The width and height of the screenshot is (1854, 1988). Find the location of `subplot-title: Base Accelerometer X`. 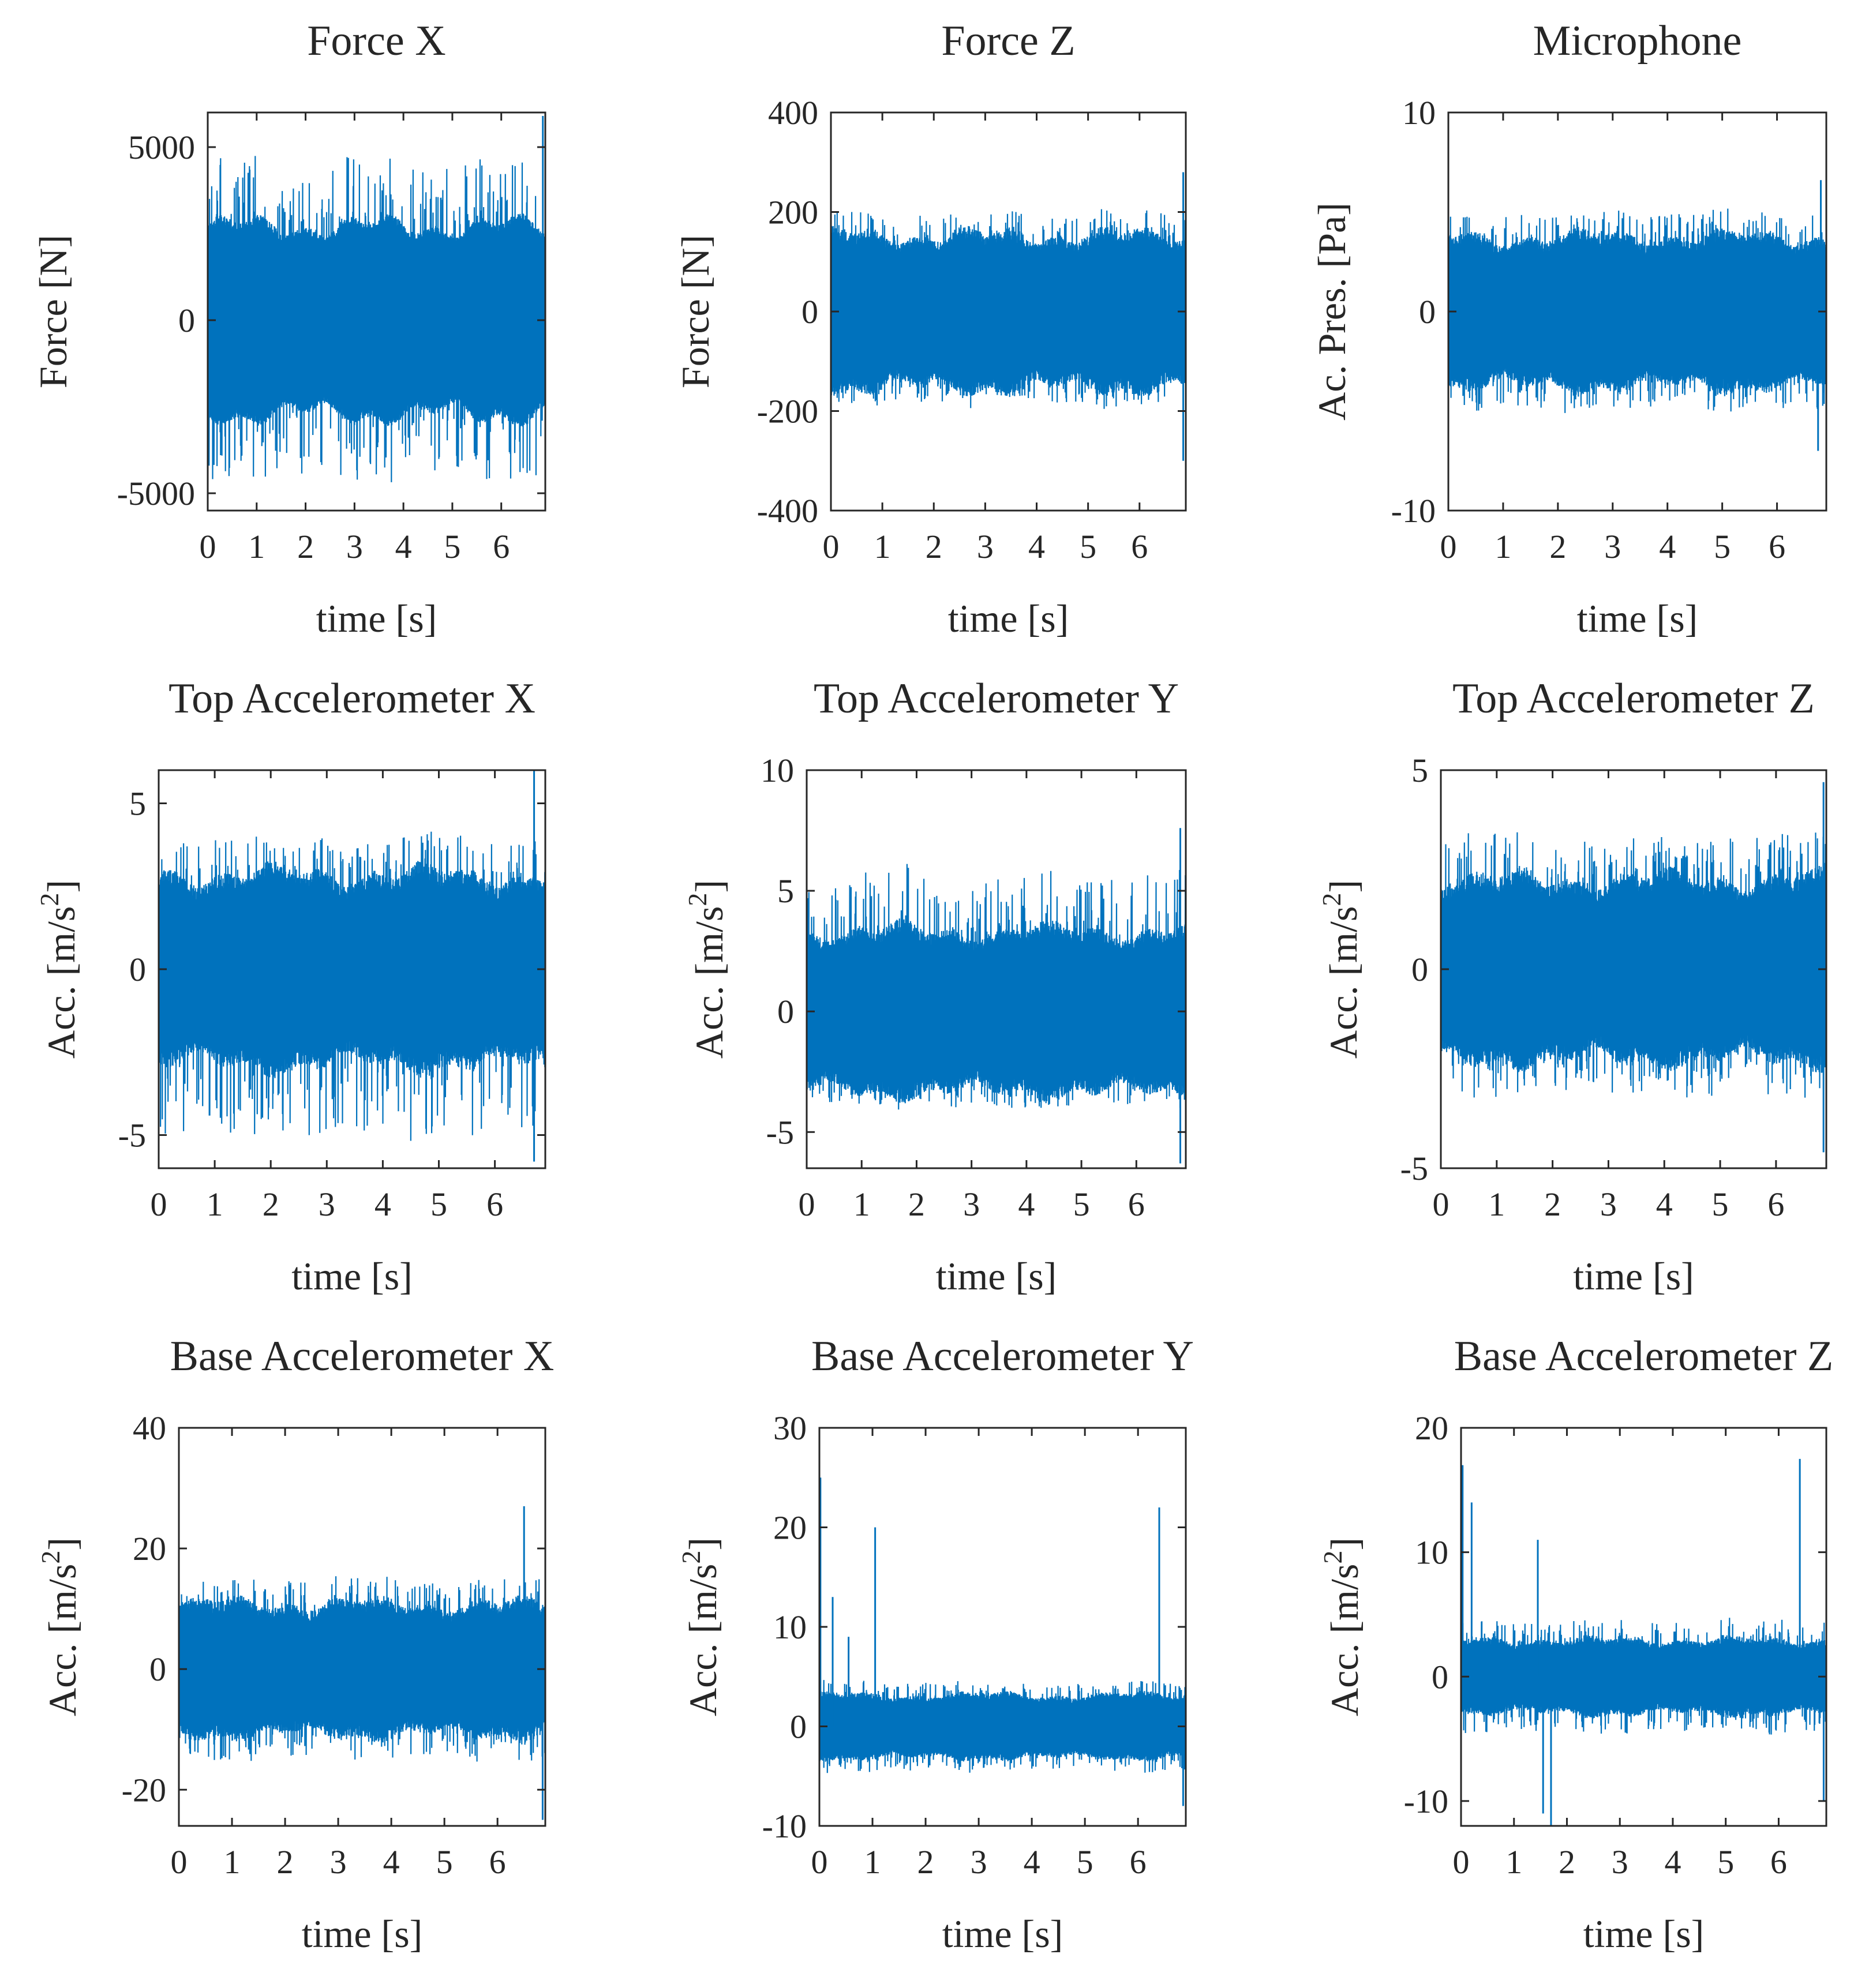

subplot-title: Base Accelerometer X is located at coordinates (362, 1356).